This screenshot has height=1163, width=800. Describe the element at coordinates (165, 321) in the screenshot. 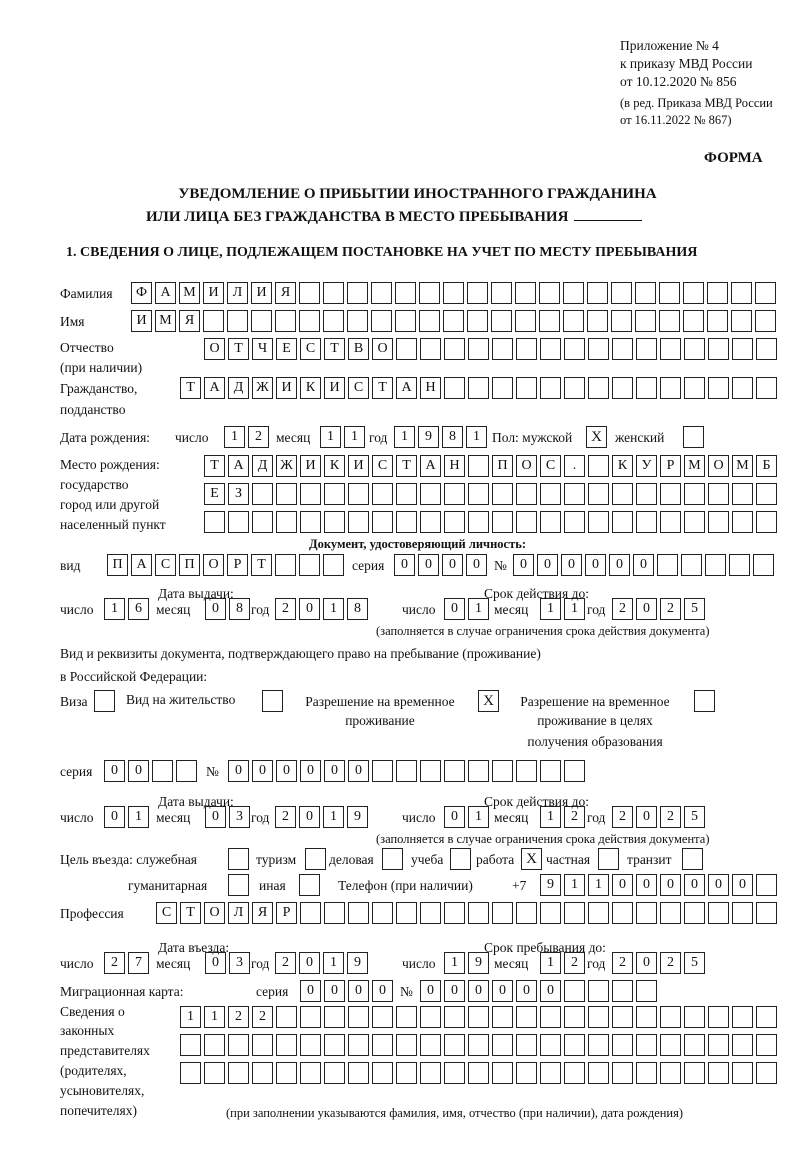

I see `char-cell: М` at that location.